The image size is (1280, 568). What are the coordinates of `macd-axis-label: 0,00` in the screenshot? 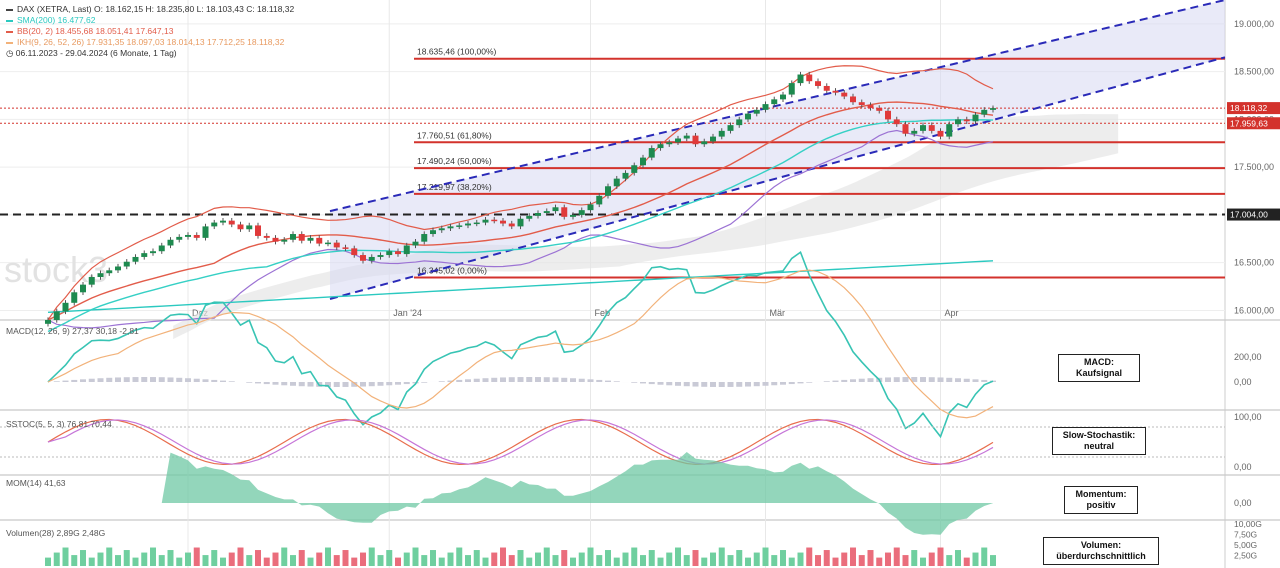 It's located at (1243, 382).